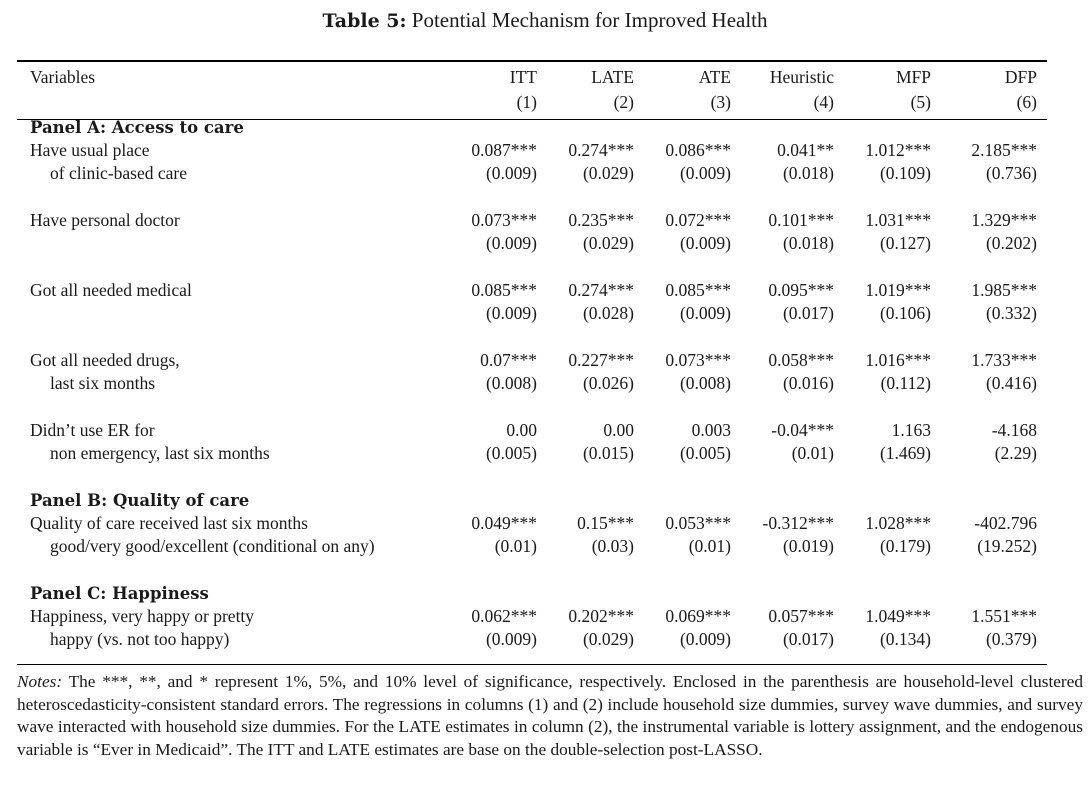  What do you see at coordinates (169, 523) in the screenshot?
I see `variable-label: Quality of care received last six months` at bounding box center [169, 523].